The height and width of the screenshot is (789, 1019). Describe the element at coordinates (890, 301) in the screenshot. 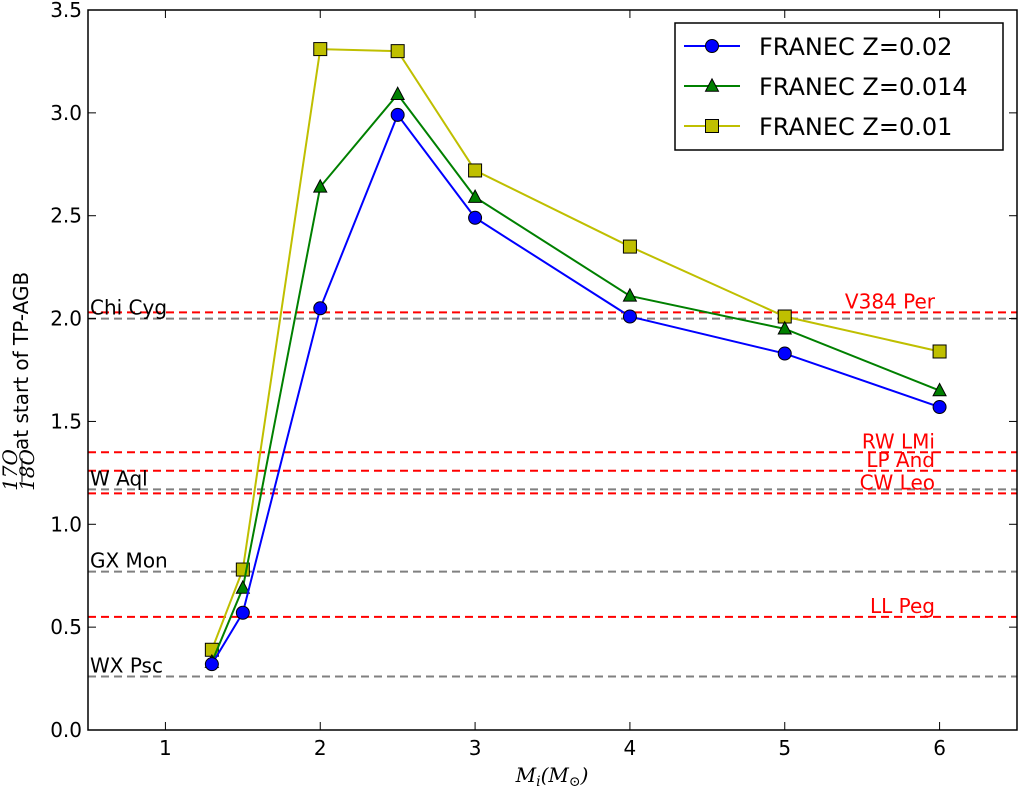

I see `ref-label-v384-per: V384 Per` at that location.